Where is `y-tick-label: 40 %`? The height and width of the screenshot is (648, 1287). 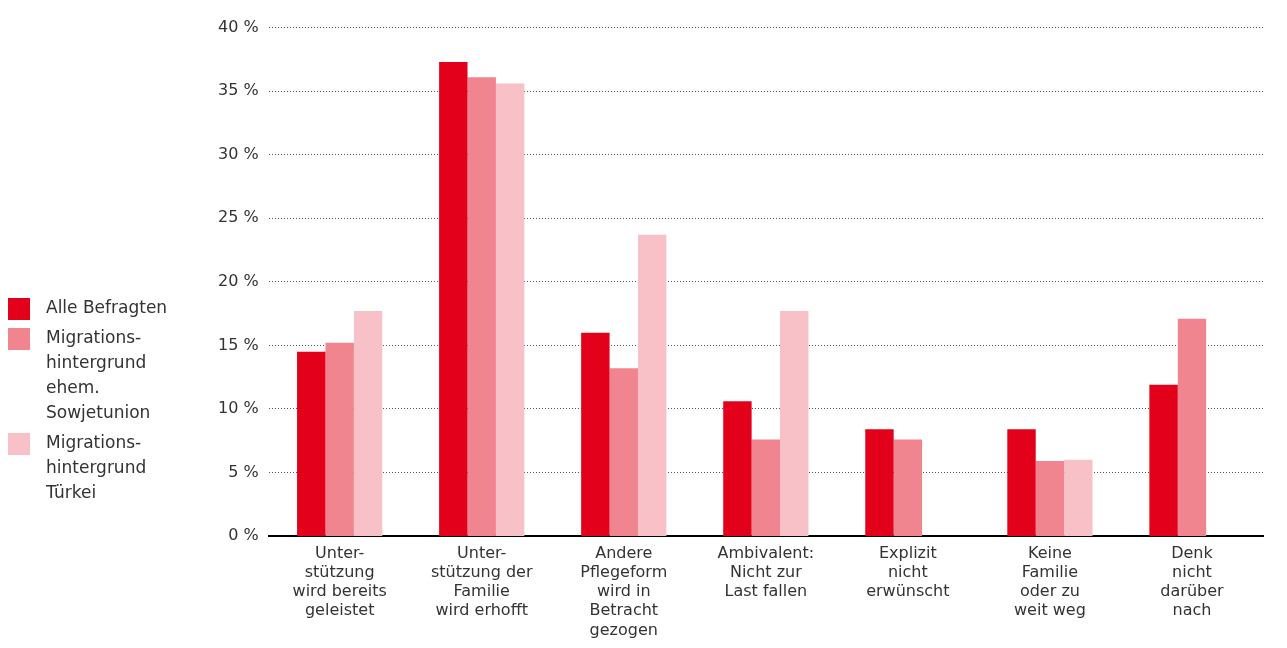 y-tick-label: 40 % is located at coordinates (238, 26).